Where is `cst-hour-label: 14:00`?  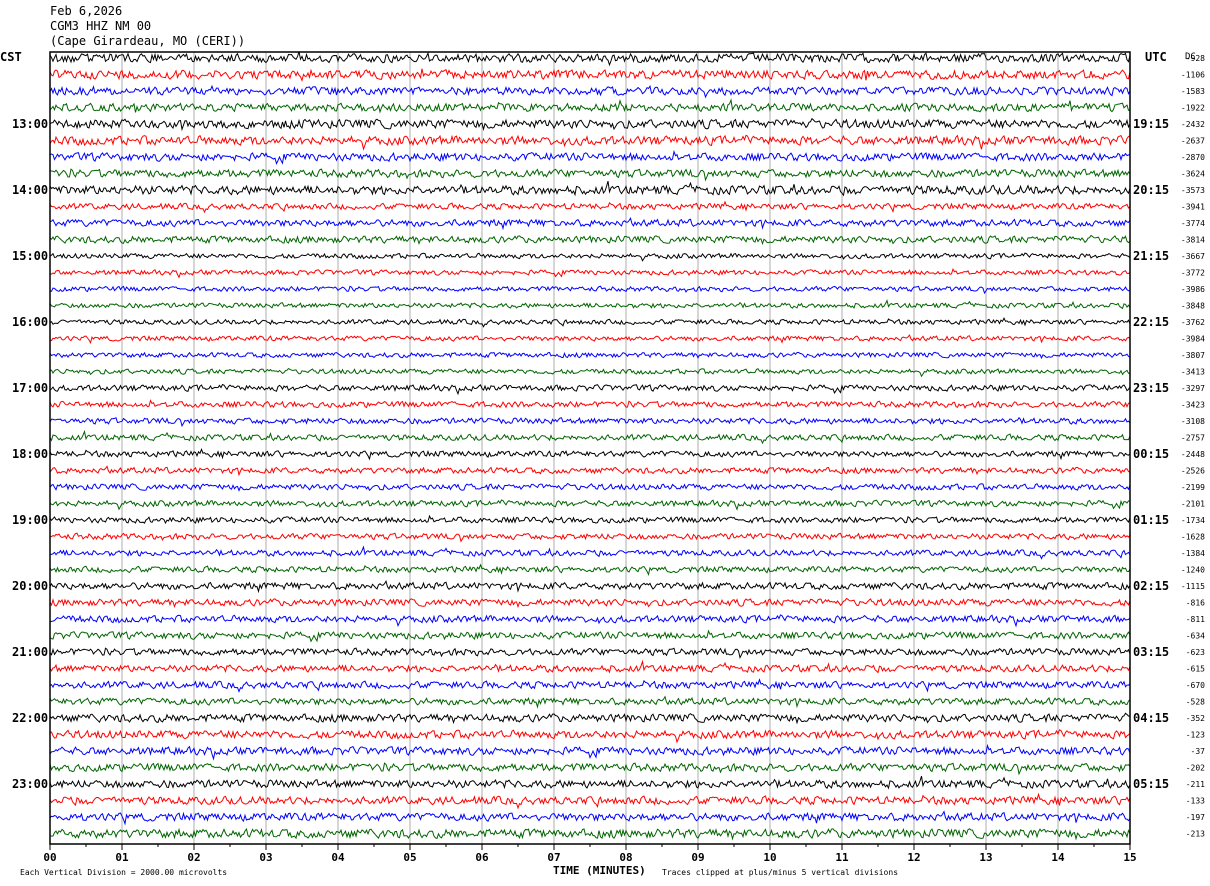 cst-hour-label: 14:00 is located at coordinates (30, 190).